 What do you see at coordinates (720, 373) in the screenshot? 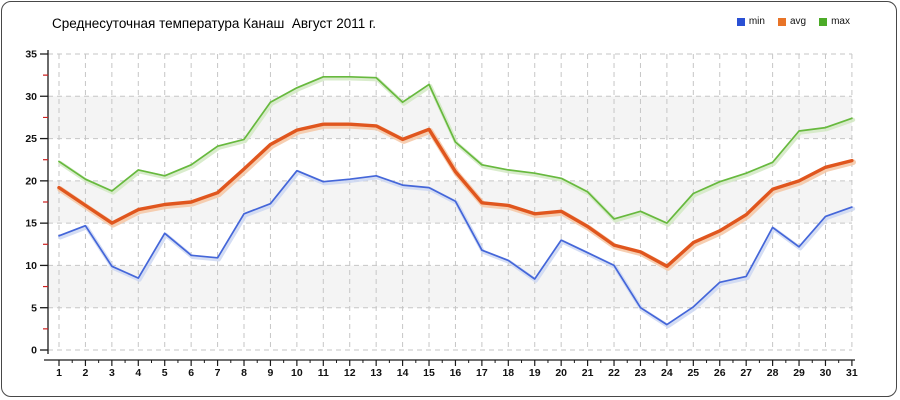
I see `x-tick-label: 26` at bounding box center [720, 373].